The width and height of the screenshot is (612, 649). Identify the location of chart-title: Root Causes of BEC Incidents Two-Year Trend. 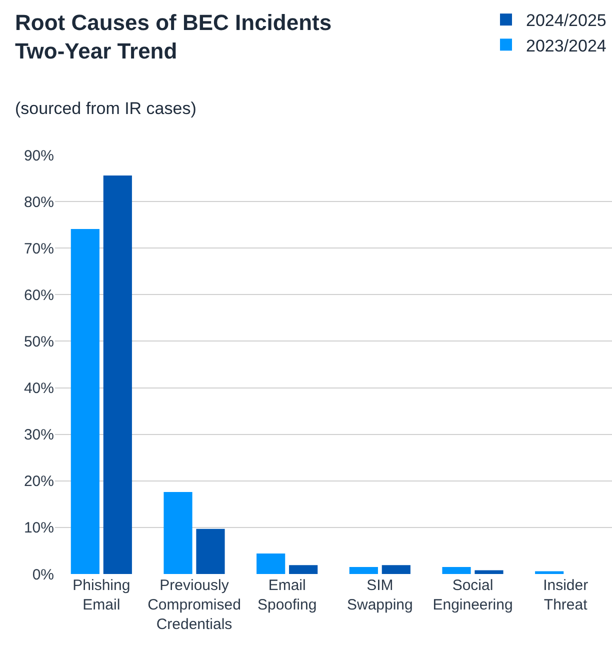
(173, 37).